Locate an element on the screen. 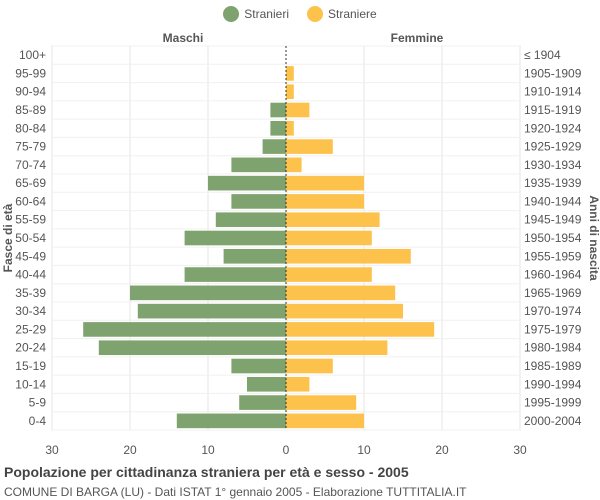 The width and height of the screenshot is (600, 500). age-group-label: 100+ is located at coordinates (32, 55).